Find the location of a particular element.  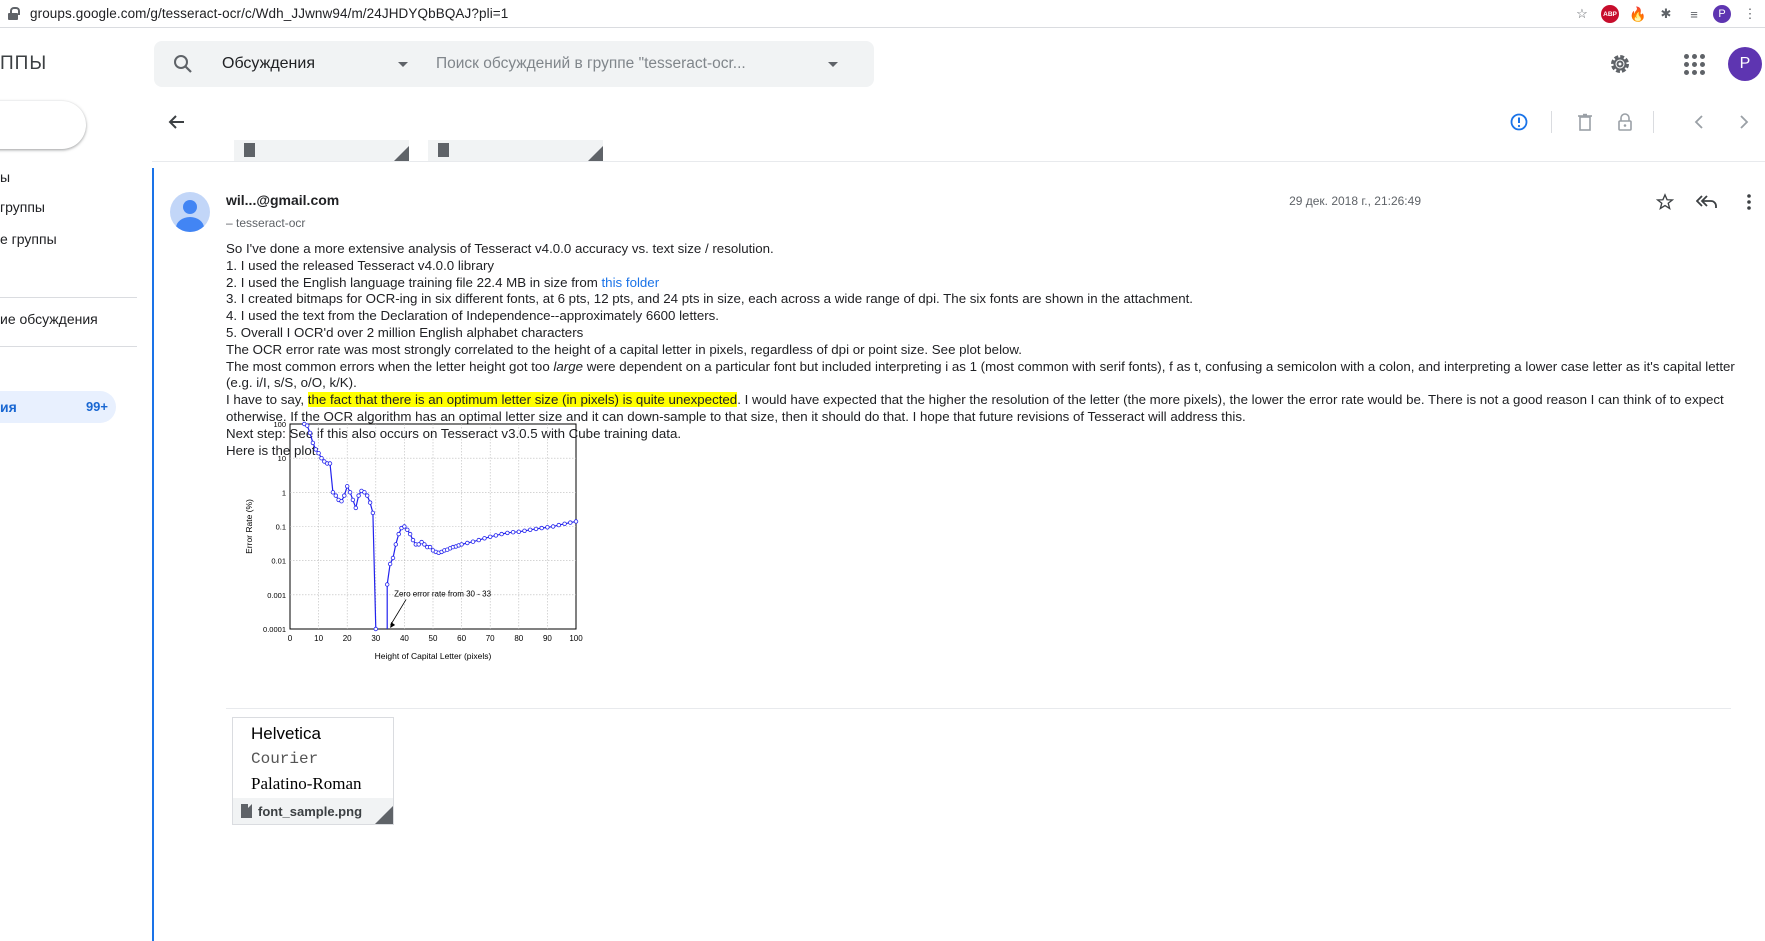

x-axis-label: Height of Capital Letter (pixels) is located at coordinates (433, 656).